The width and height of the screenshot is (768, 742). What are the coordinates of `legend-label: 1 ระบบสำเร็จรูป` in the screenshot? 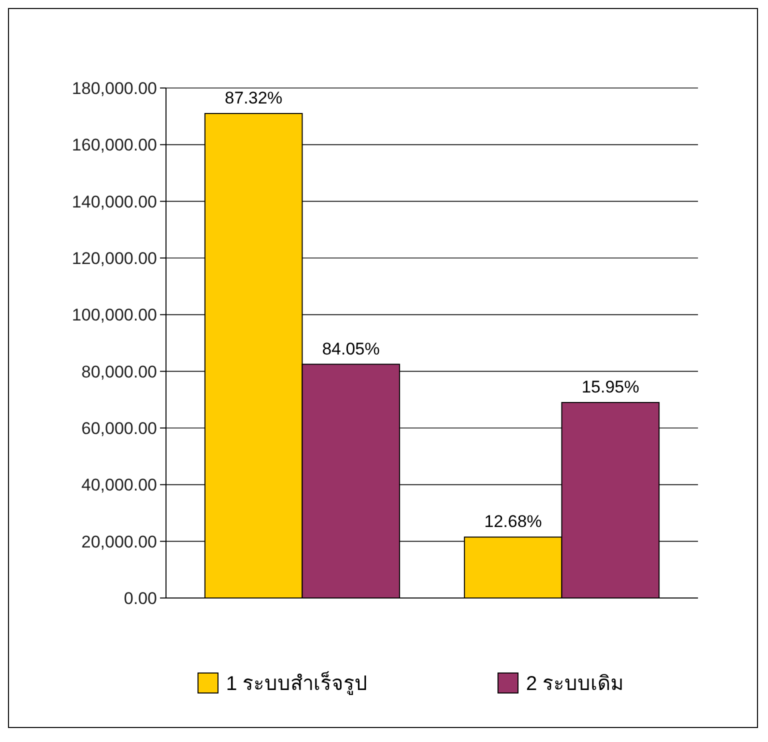 It's located at (297, 683).